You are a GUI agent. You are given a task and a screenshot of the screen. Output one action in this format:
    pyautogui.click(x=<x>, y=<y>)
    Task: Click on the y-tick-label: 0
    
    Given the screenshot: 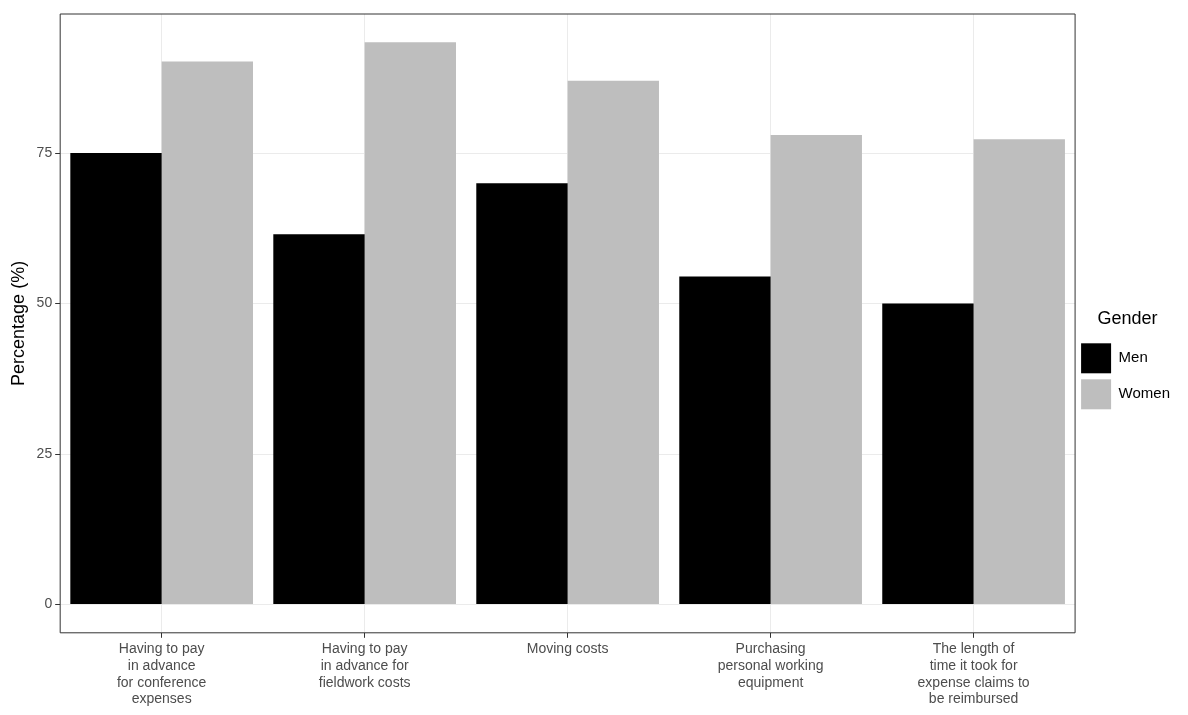 What is the action you would take?
    pyautogui.click(x=48, y=603)
    